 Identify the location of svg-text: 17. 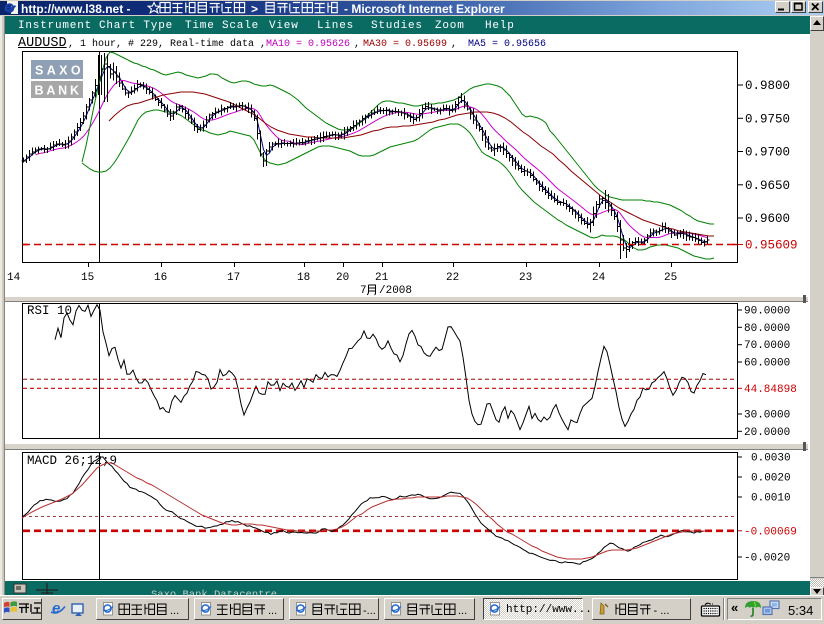
(233, 278).